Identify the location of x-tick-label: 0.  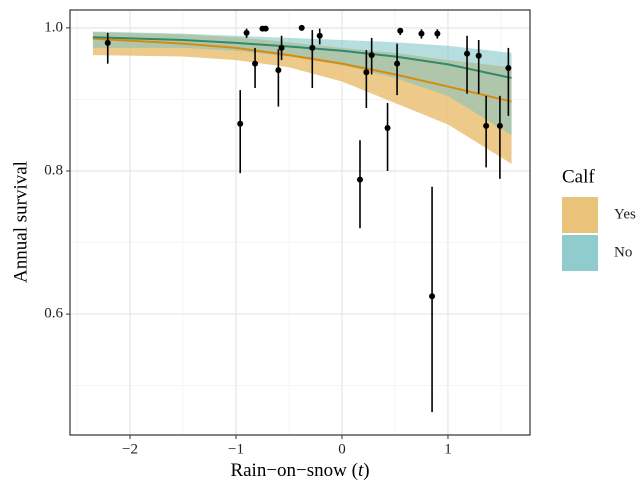
(342, 449).